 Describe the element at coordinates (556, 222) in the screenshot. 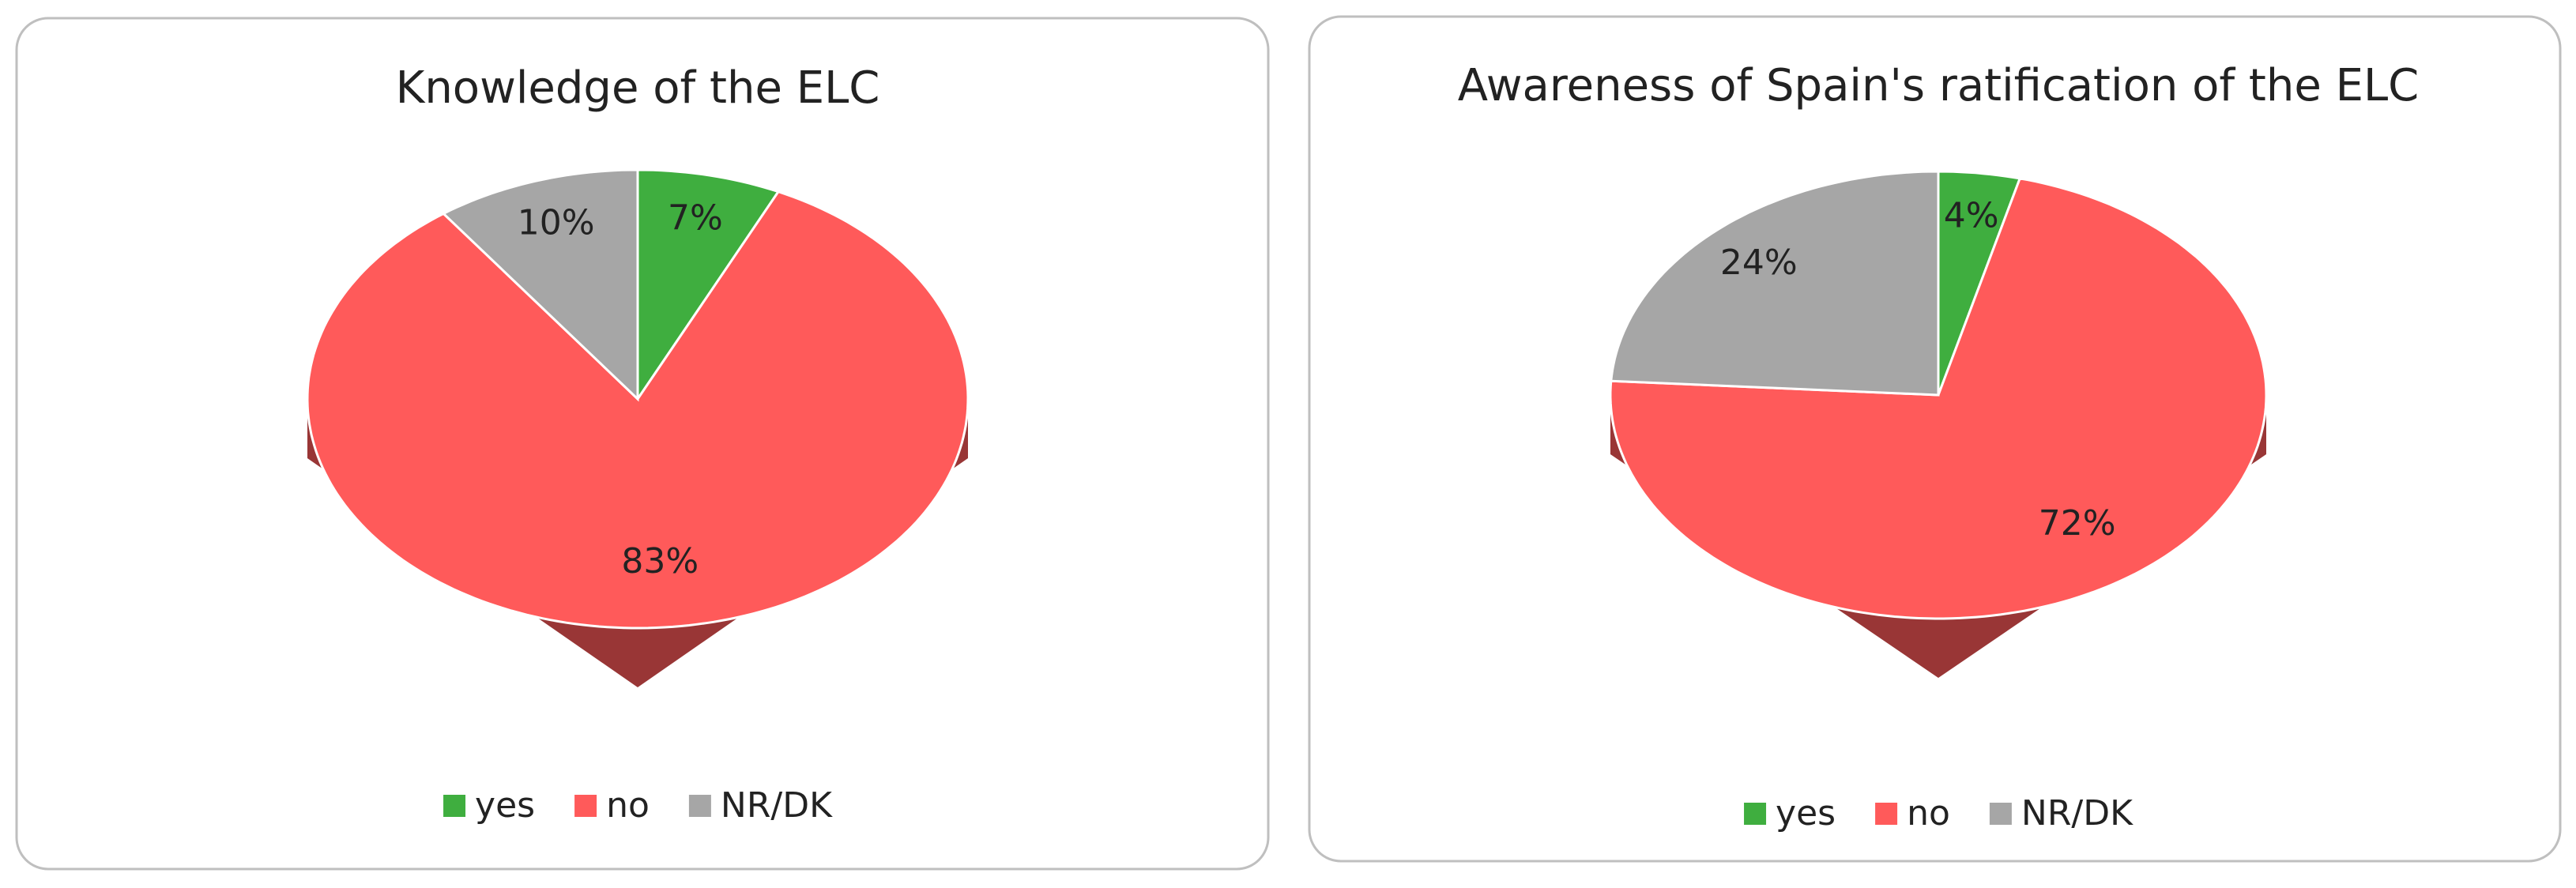

I see `data-label: 10%` at that location.